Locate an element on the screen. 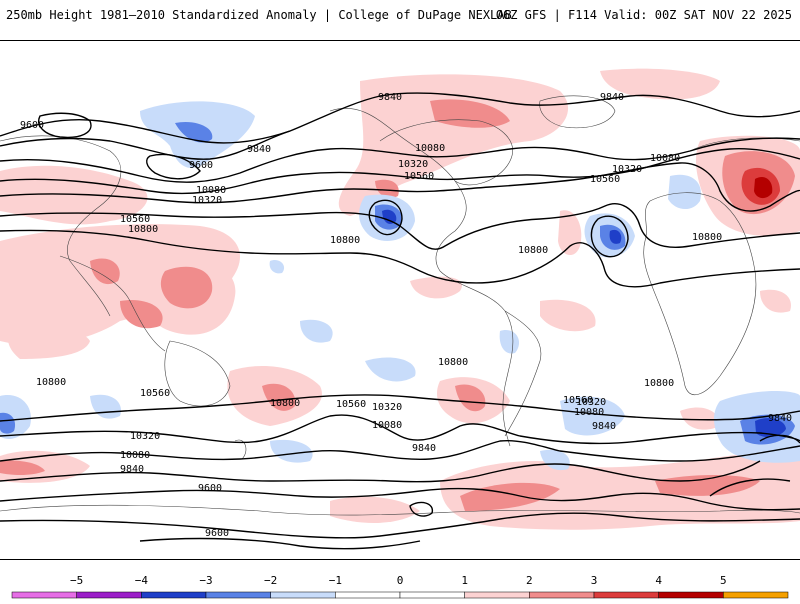  colorbar-tick-label: −5 is located at coordinates (76, 580).